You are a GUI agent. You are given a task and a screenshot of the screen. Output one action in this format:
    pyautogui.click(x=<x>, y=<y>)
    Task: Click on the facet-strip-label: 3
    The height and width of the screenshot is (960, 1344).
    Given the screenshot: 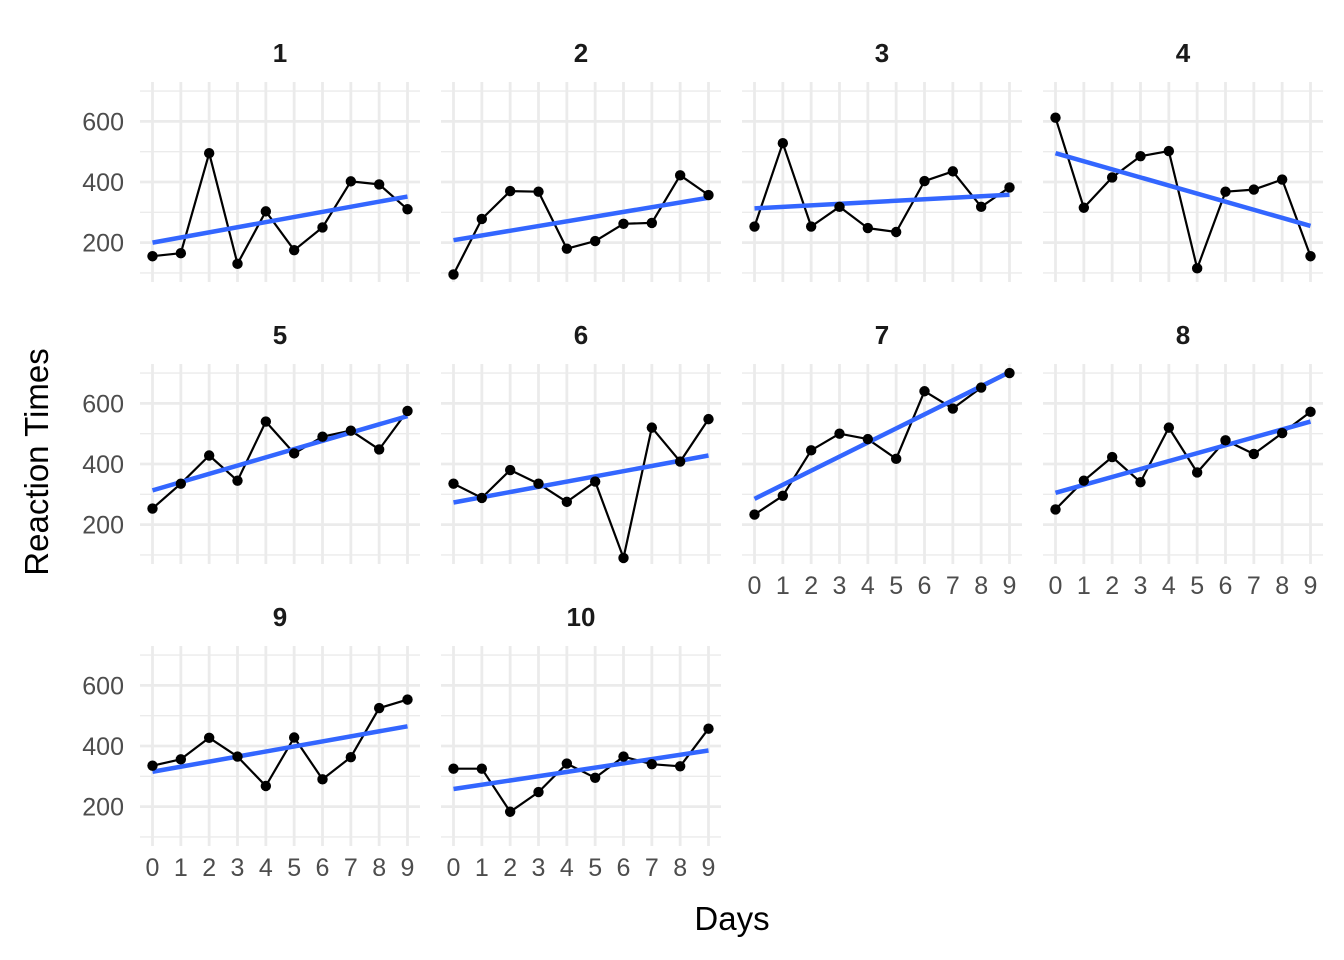 What is the action you would take?
    pyautogui.click(x=882, y=53)
    